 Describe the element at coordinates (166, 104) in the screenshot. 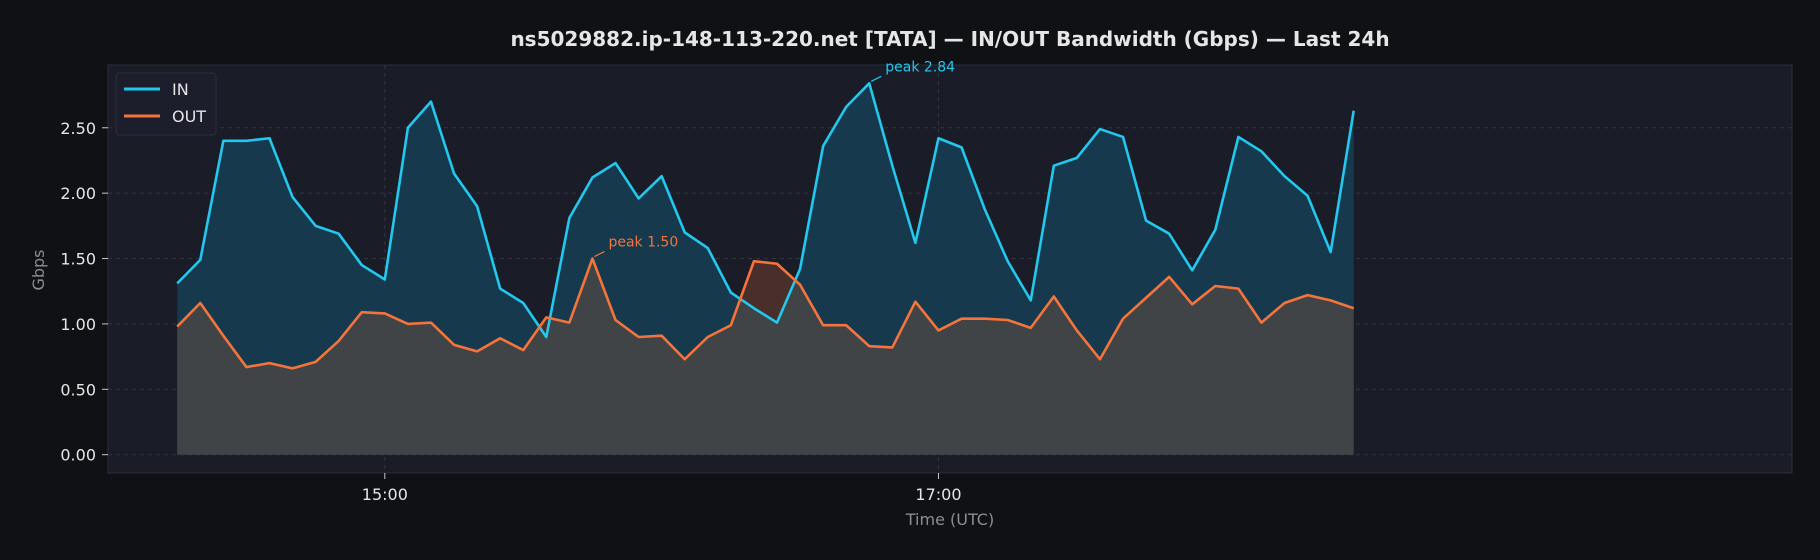

I see `legend: IN OUT` at that location.